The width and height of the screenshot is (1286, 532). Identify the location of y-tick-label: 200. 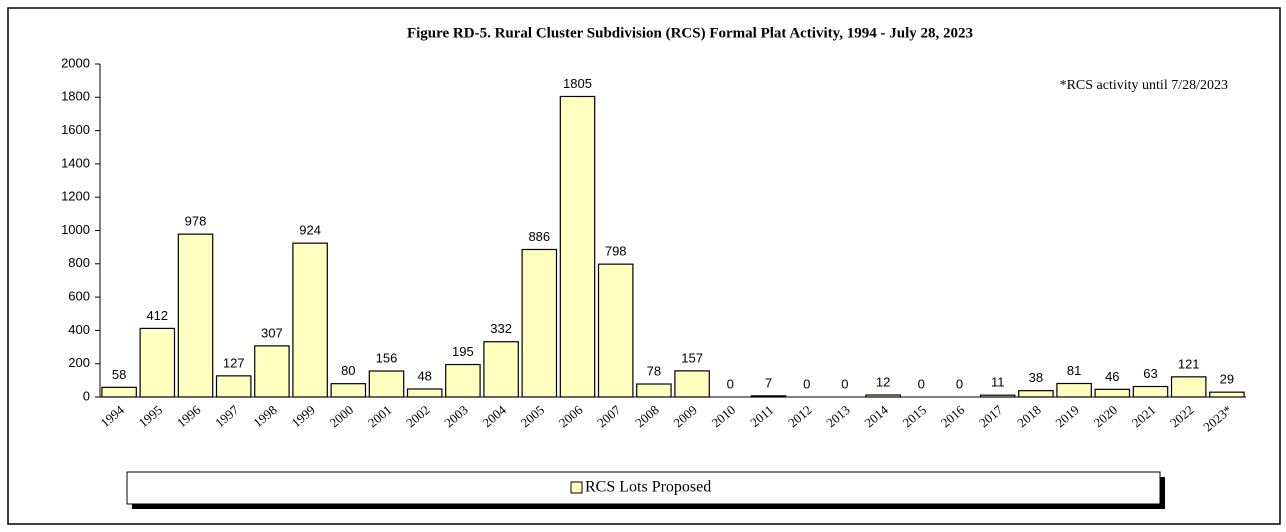
(79, 362).